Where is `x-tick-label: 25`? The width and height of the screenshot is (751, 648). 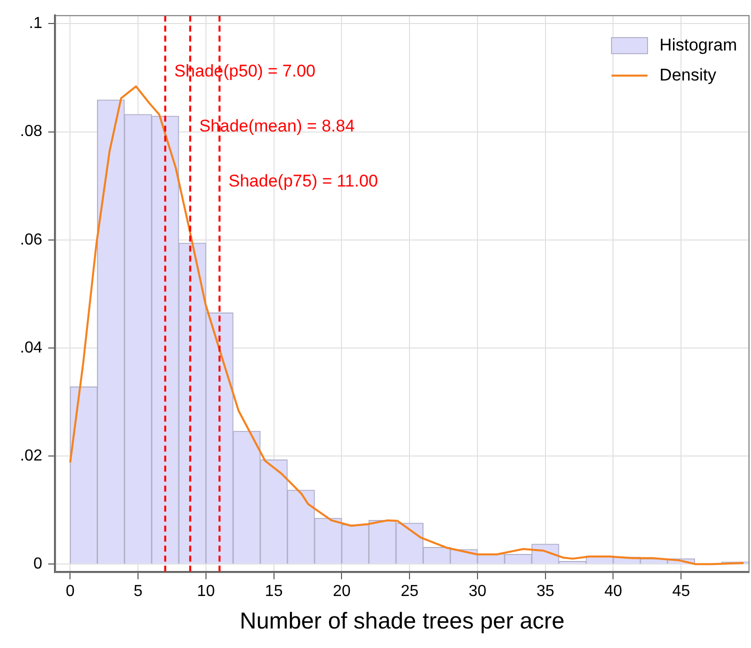 x-tick-label: 25 is located at coordinates (409, 591).